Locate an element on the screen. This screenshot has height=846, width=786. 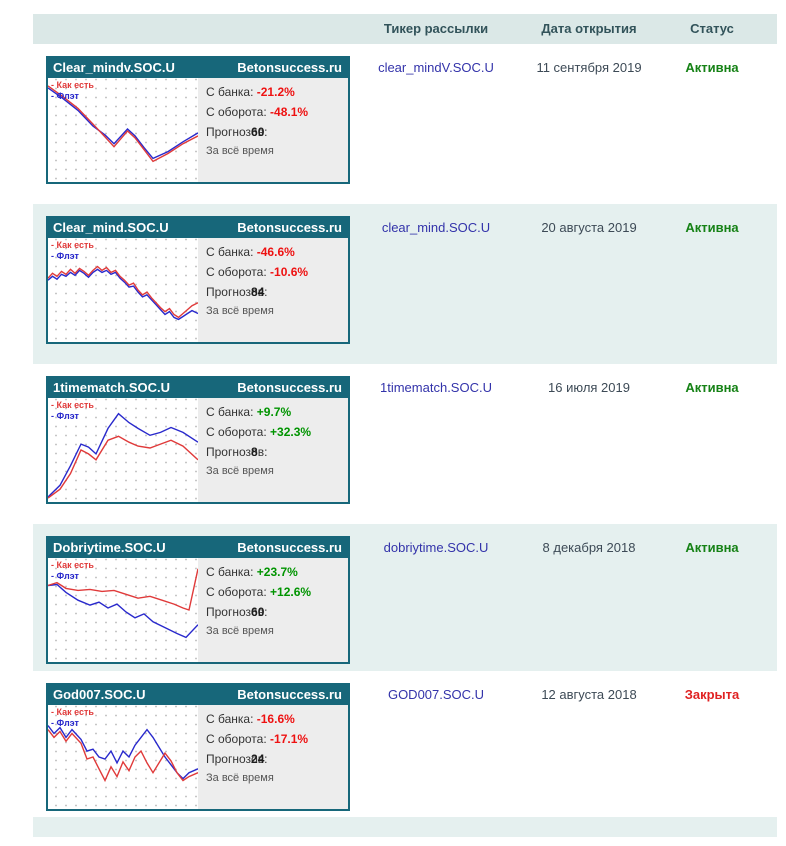
ticker-link: 1timematch.SOC.U is located at coordinates (436, 387).